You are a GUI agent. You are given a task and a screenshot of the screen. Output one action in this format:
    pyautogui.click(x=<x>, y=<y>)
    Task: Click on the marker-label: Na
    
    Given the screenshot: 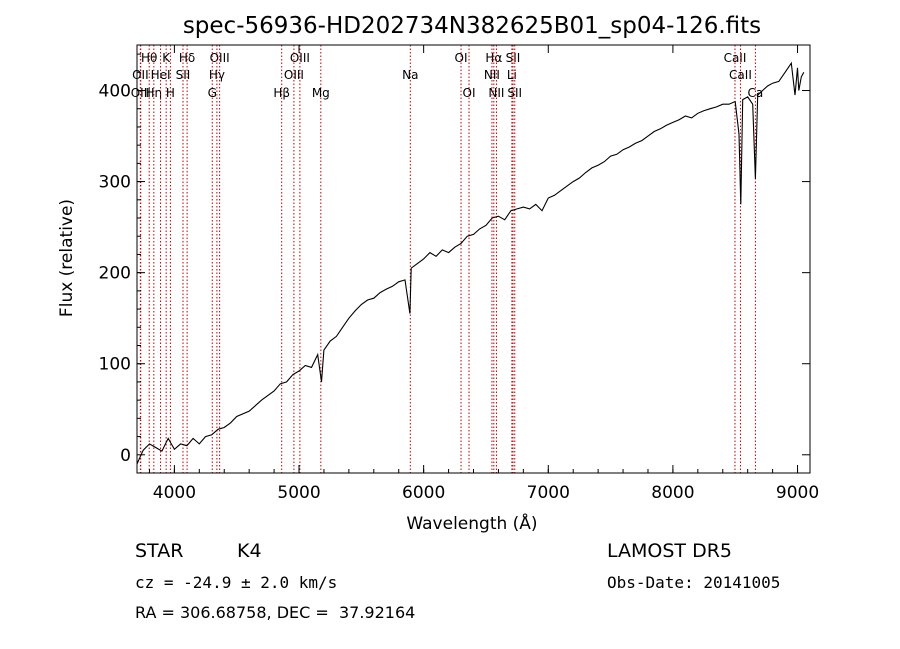 What is the action you would take?
    pyautogui.click(x=410, y=75)
    